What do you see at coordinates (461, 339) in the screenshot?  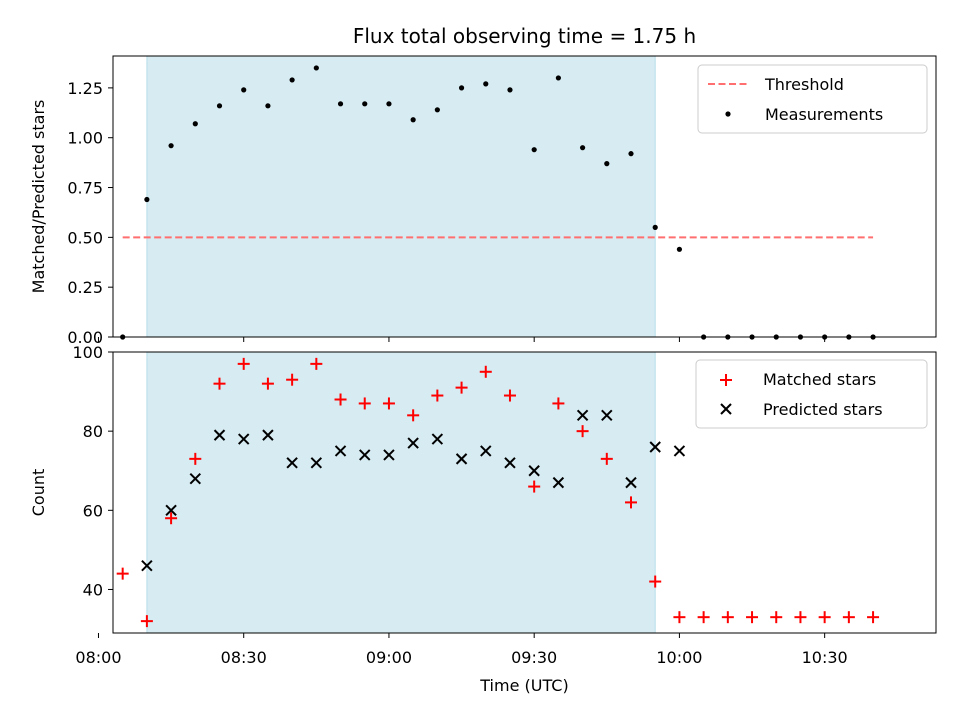 I see `top-x-ticks` at bounding box center [461, 339].